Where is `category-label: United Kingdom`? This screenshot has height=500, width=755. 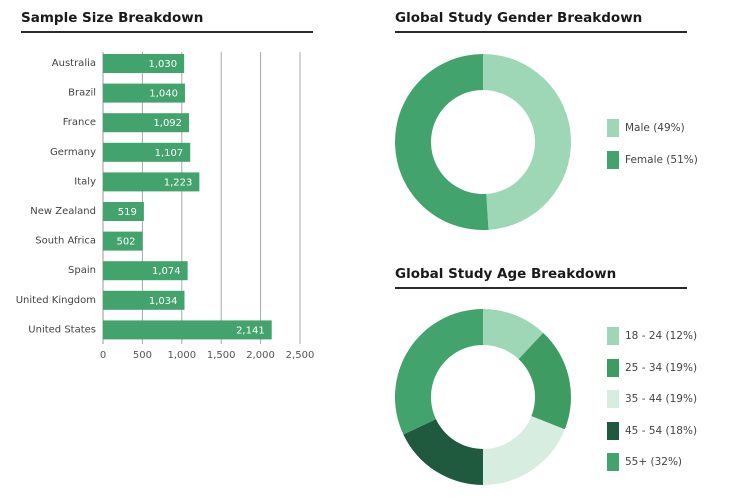
category-label: United Kingdom is located at coordinates (56, 300).